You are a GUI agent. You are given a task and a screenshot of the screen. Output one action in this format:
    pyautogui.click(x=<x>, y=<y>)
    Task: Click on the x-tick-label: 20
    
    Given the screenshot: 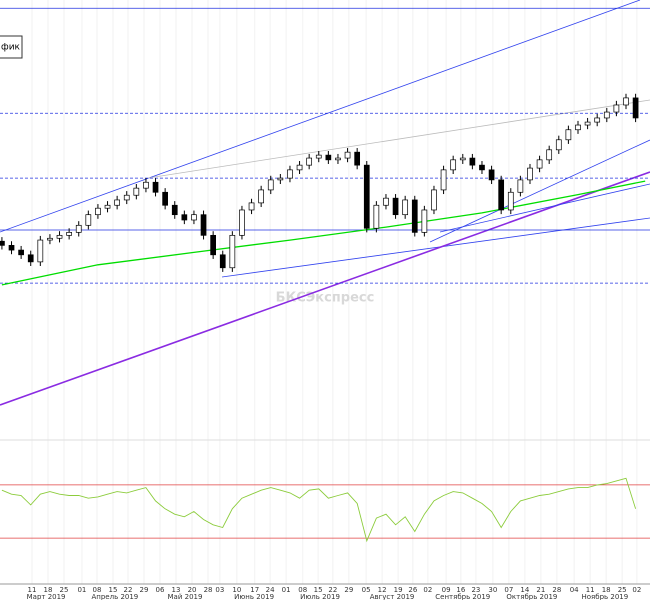 What is the action you would take?
    pyautogui.click(x=192, y=590)
    